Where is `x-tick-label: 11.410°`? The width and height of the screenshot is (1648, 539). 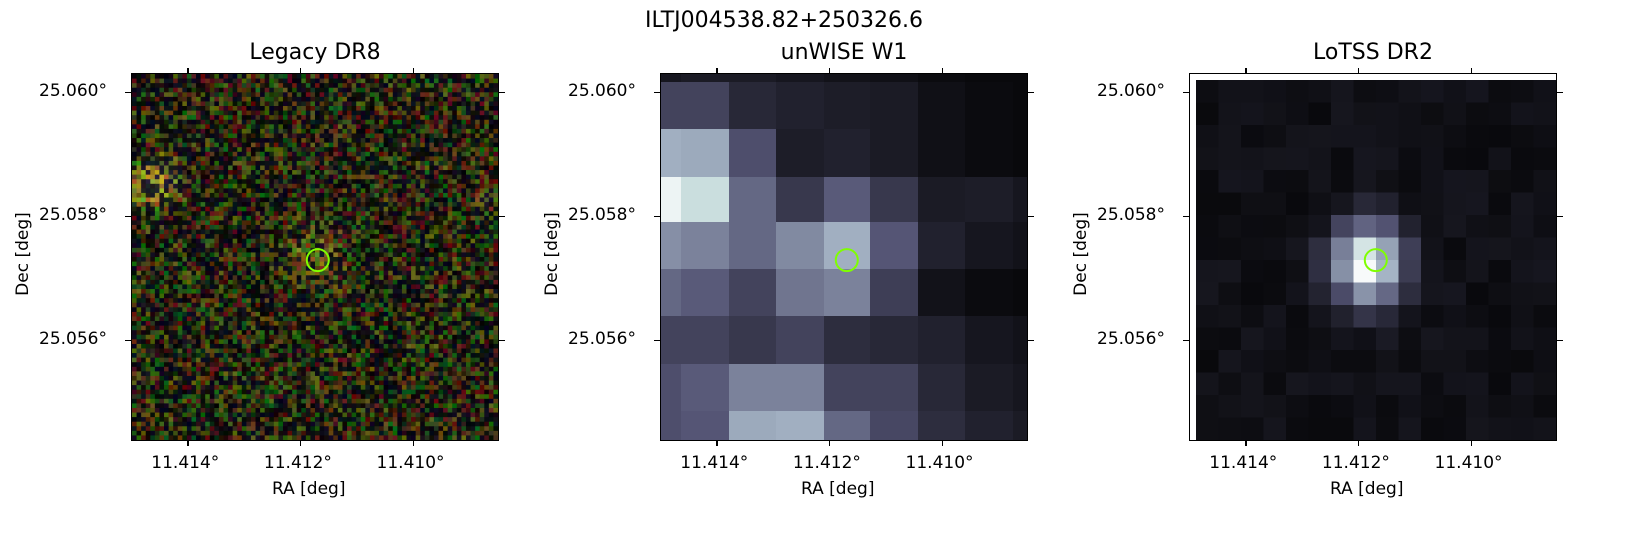
x-tick-label: 11.410° is located at coordinates (939, 463).